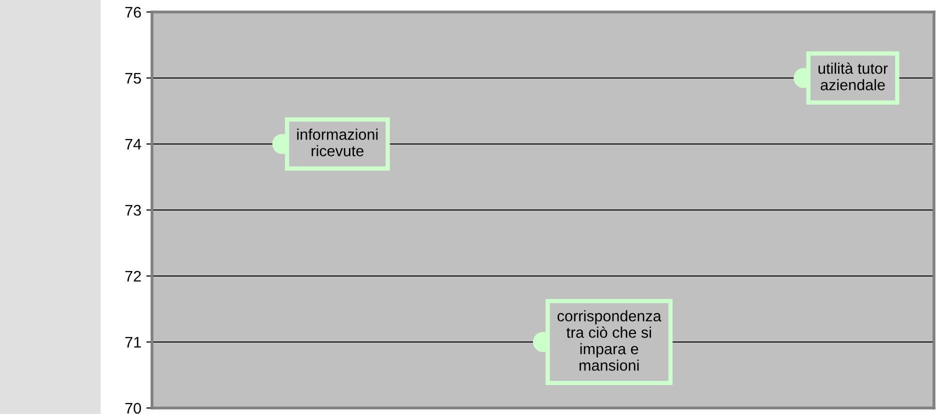 This screenshot has height=414, width=939. Describe the element at coordinates (133, 144) in the screenshot. I see `y-tick-label: 74` at that location.